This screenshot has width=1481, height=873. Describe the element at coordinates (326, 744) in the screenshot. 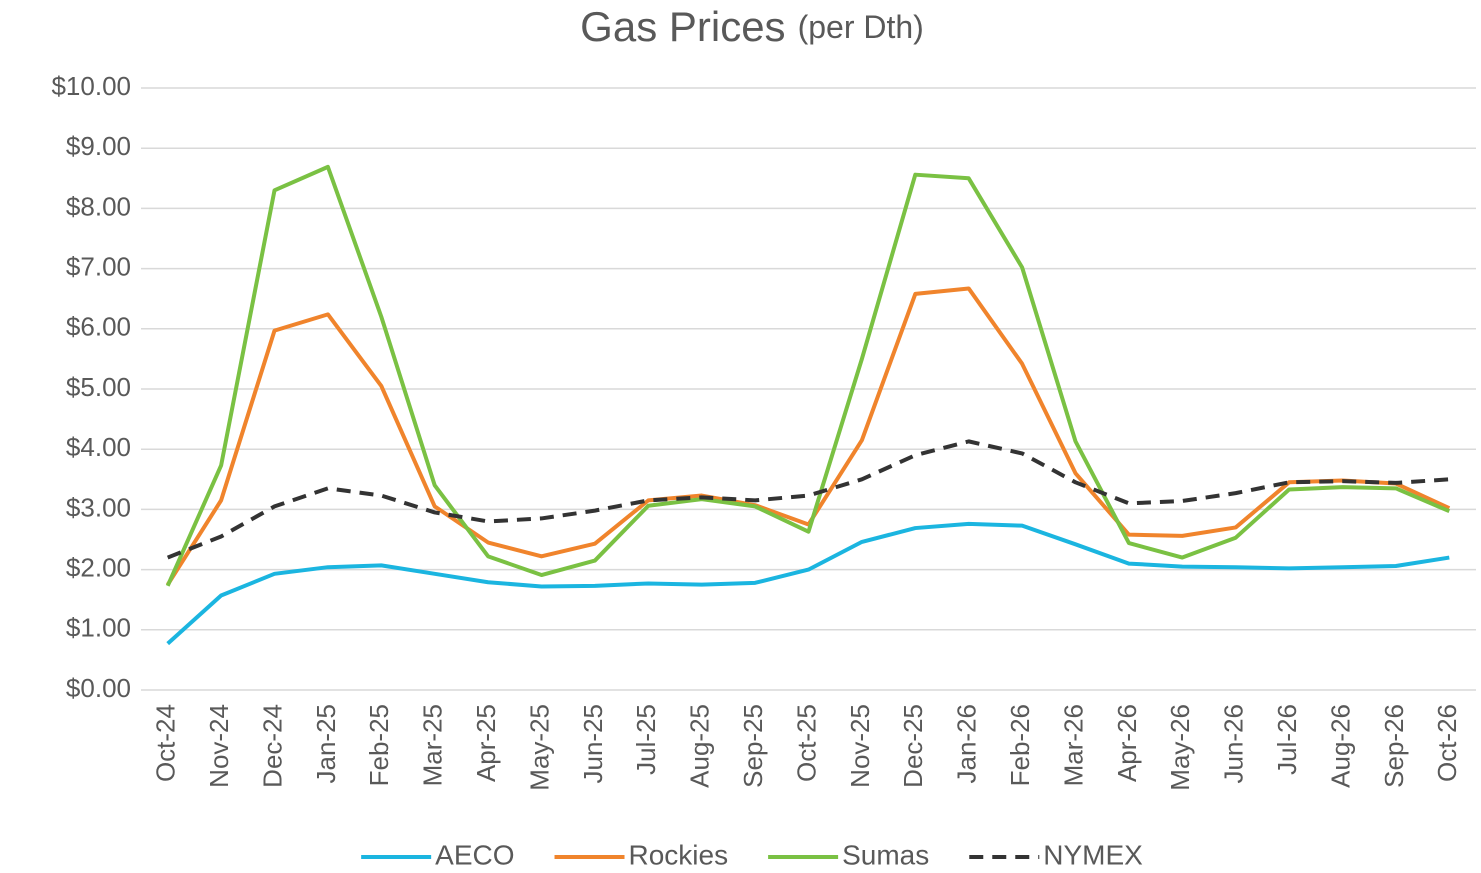

I see `x-tick-label: Jan-25` at that location.